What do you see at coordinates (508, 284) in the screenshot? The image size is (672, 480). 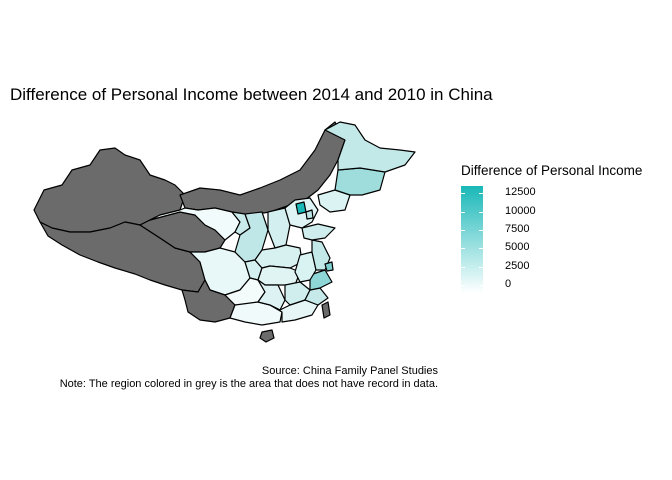 I see `legend-tick-label: 0` at bounding box center [508, 284].